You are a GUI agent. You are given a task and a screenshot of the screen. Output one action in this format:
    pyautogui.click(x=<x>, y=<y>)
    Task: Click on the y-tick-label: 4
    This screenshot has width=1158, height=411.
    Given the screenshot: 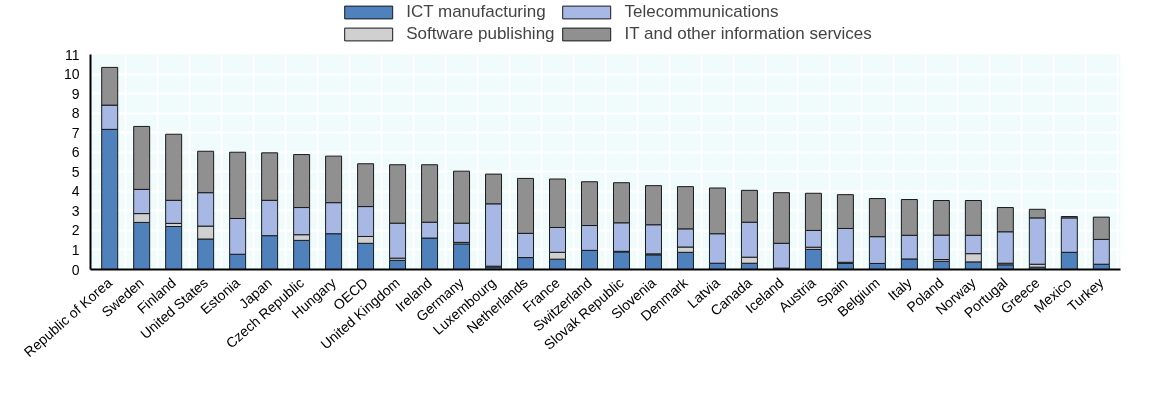 What is the action you would take?
    pyautogui.click(x=75, y=191)
    